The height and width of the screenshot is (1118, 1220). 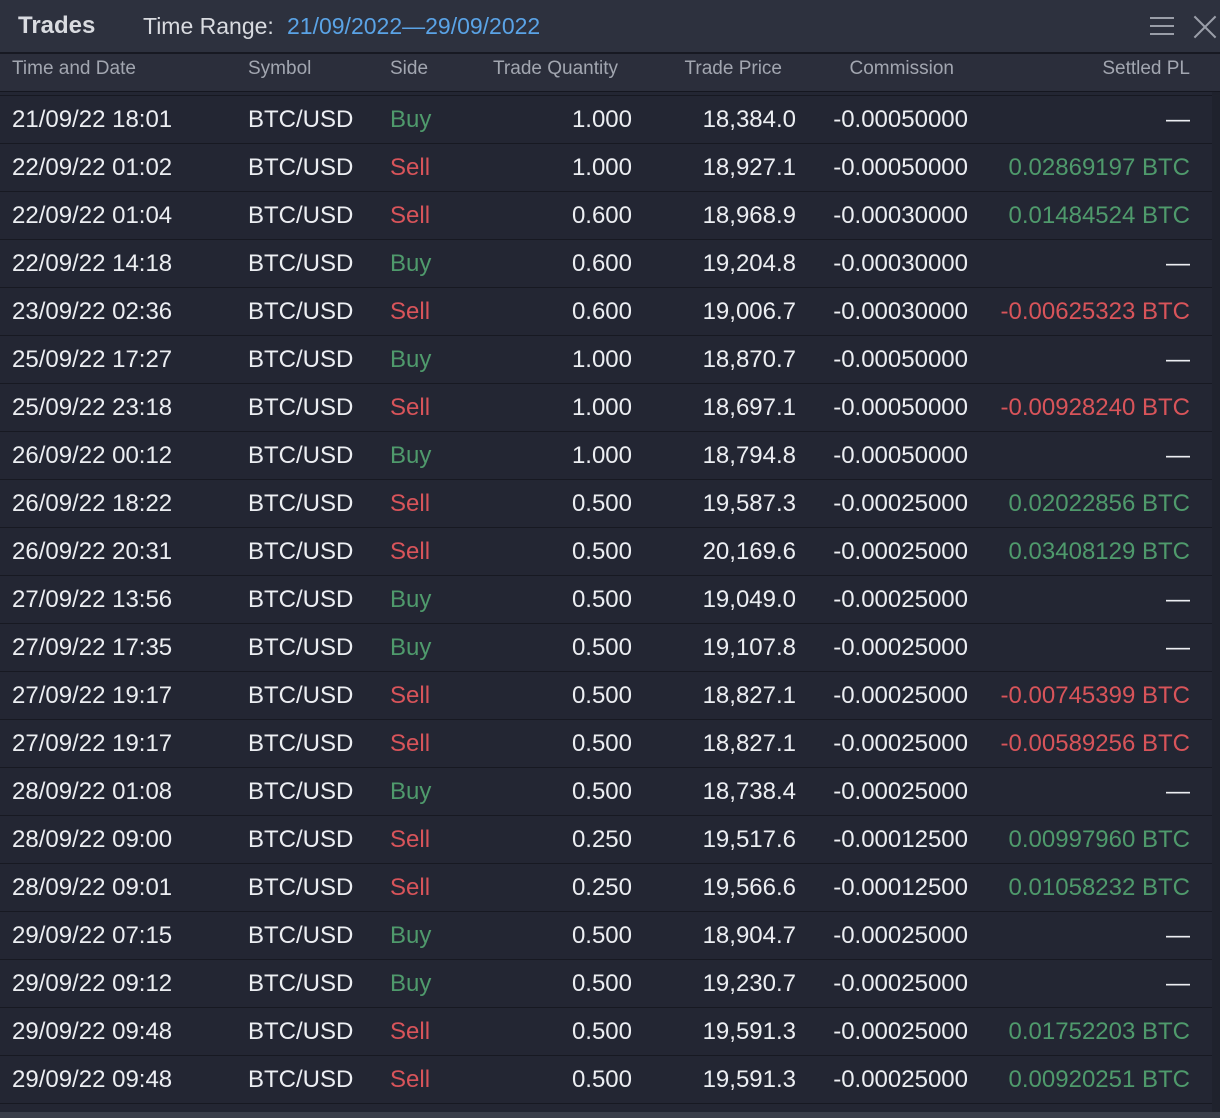 What do you see at coordinates (57, 25) in the screenshot?
I see `window-title: Trades` at bounding box center [57, 25].